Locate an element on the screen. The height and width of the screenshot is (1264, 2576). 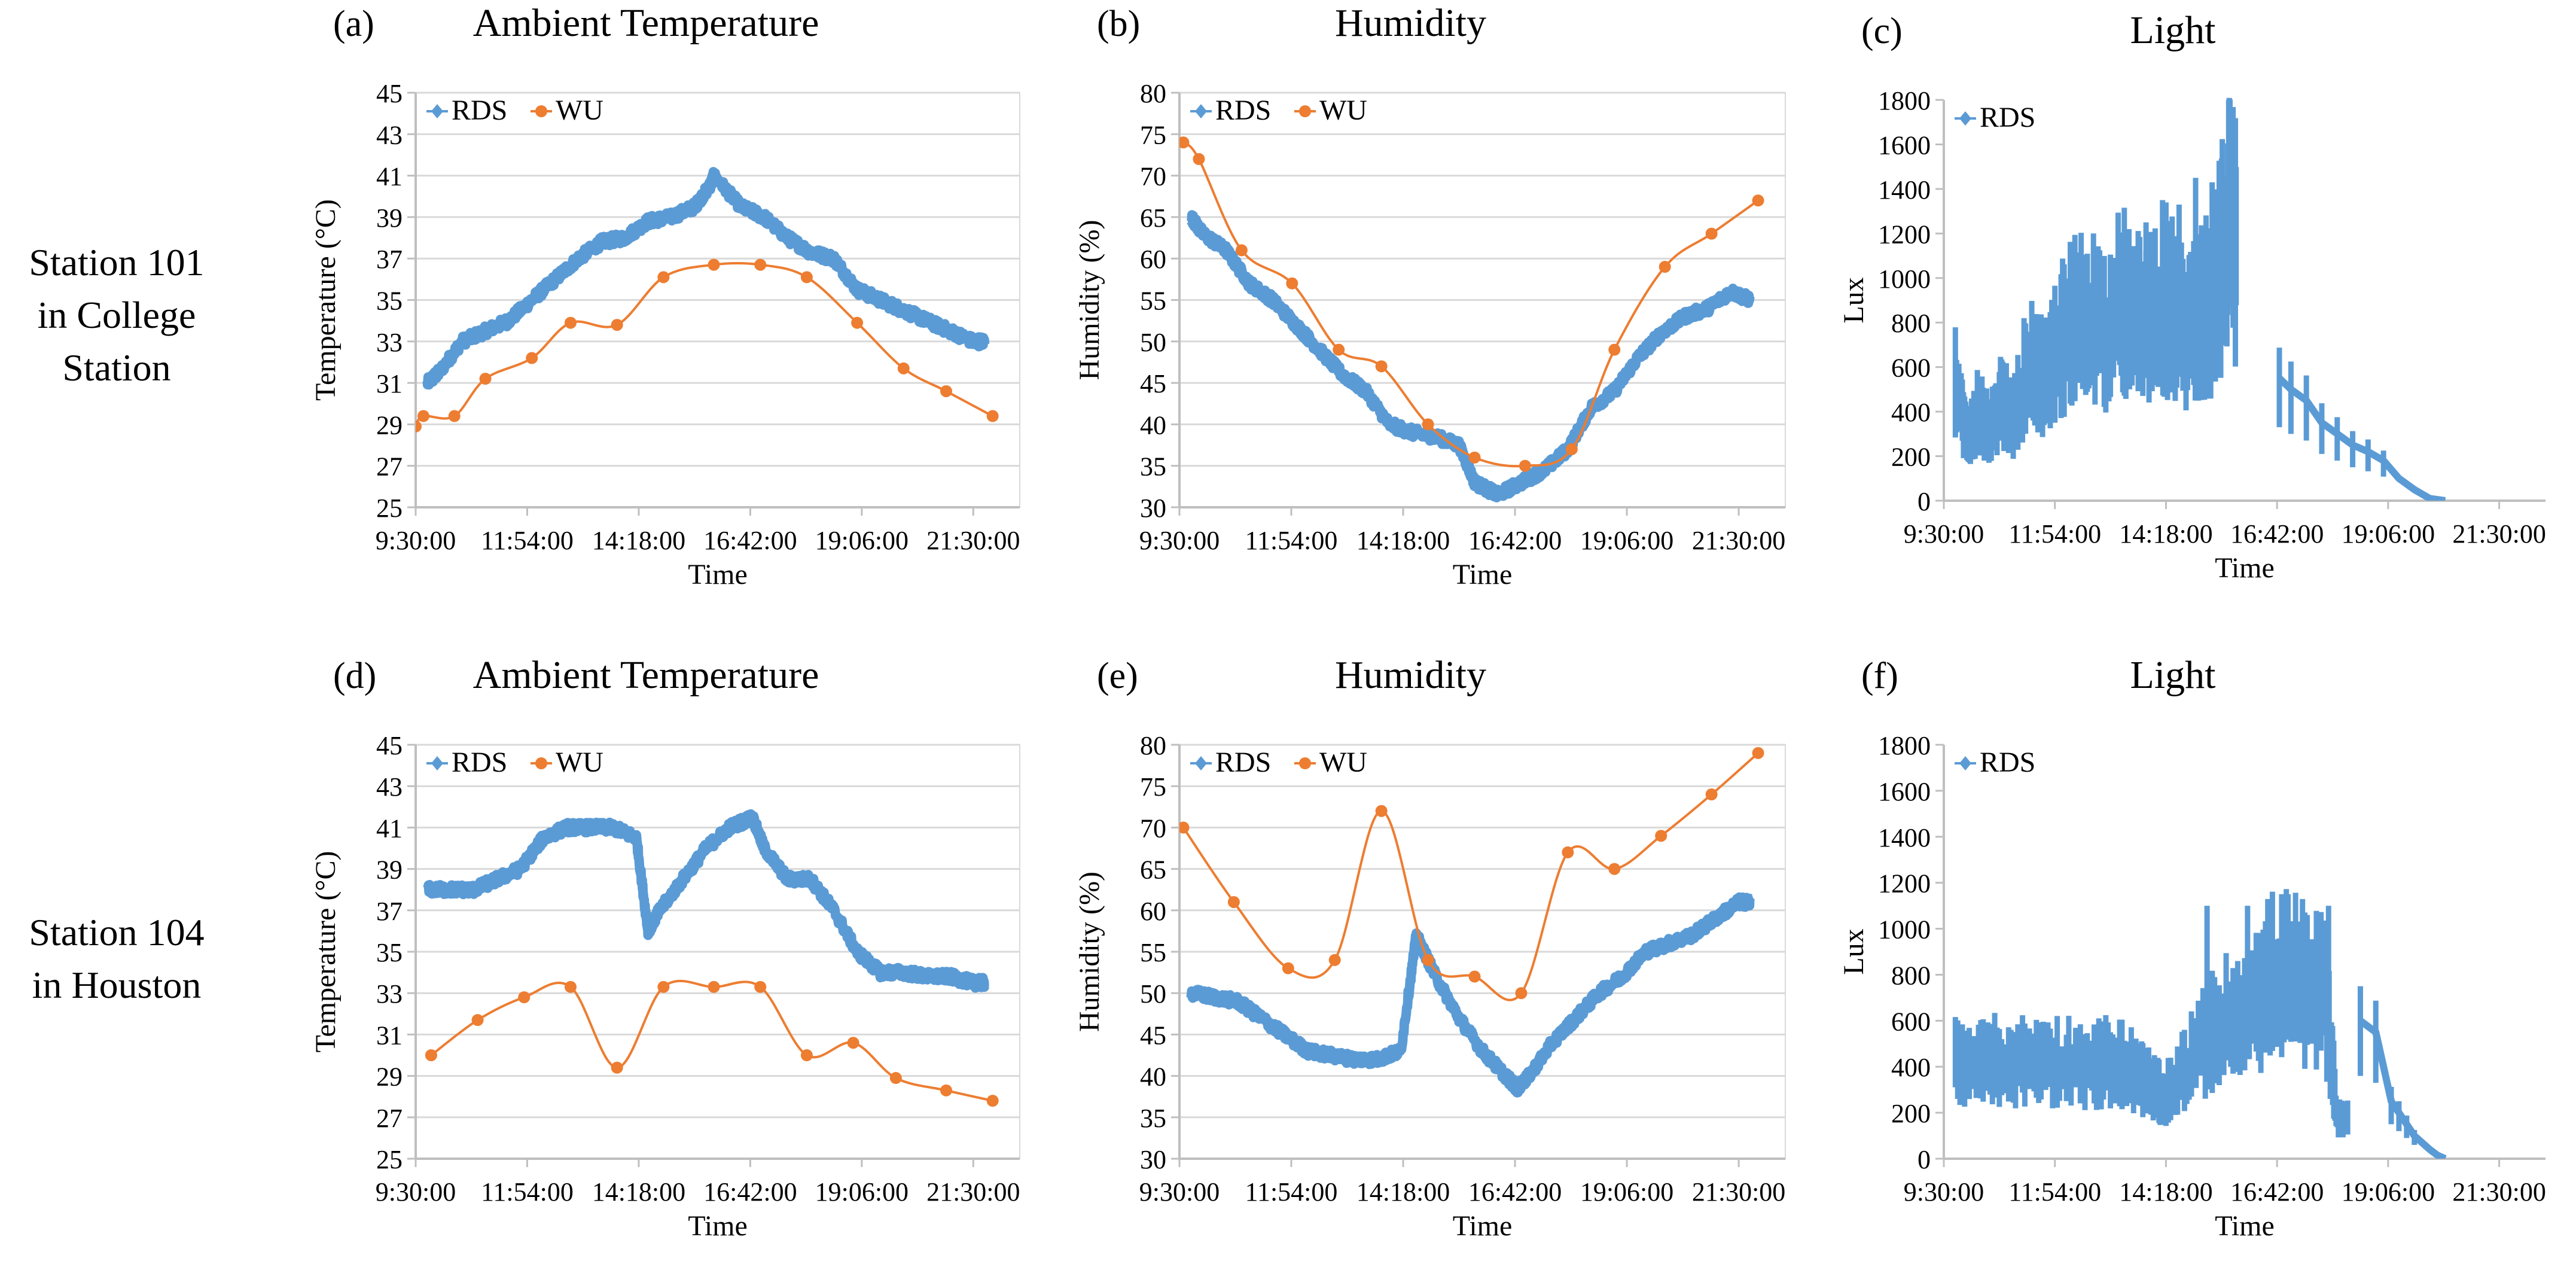
y-tick-label: 60 is located at coordinates (1153, 911).